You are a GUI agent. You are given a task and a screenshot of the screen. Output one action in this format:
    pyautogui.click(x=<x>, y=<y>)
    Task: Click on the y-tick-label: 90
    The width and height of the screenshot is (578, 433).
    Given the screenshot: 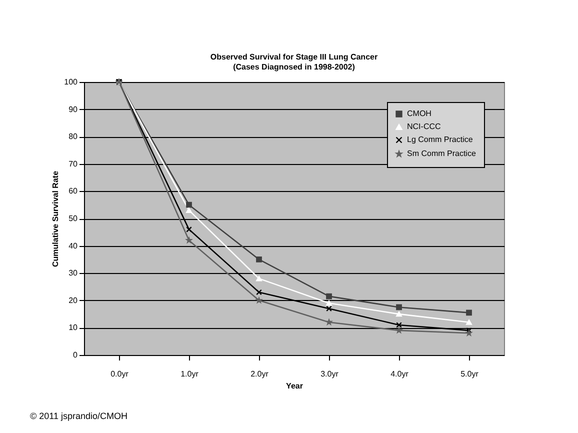 What is the action you would take?
    pyautogui.click(x=73, y=109)
    